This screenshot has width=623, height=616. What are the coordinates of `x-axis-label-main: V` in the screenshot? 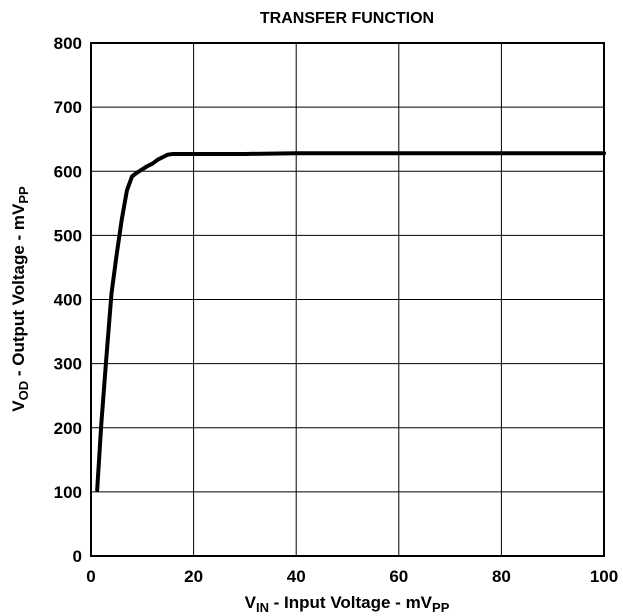 It's located at (251, 602).